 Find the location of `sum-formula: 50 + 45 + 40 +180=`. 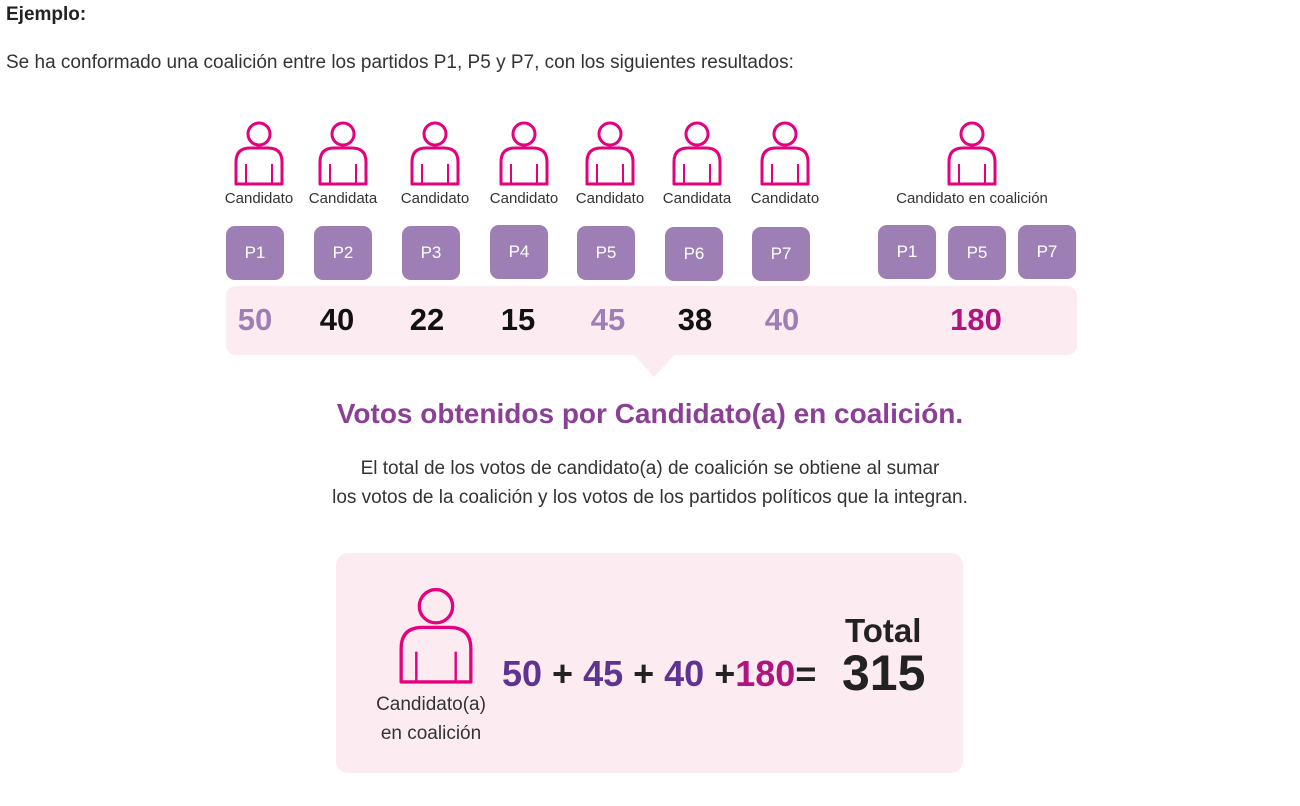

sum-formula: 50 + 45 + 40 +180= is located at coordinates (659, 674).